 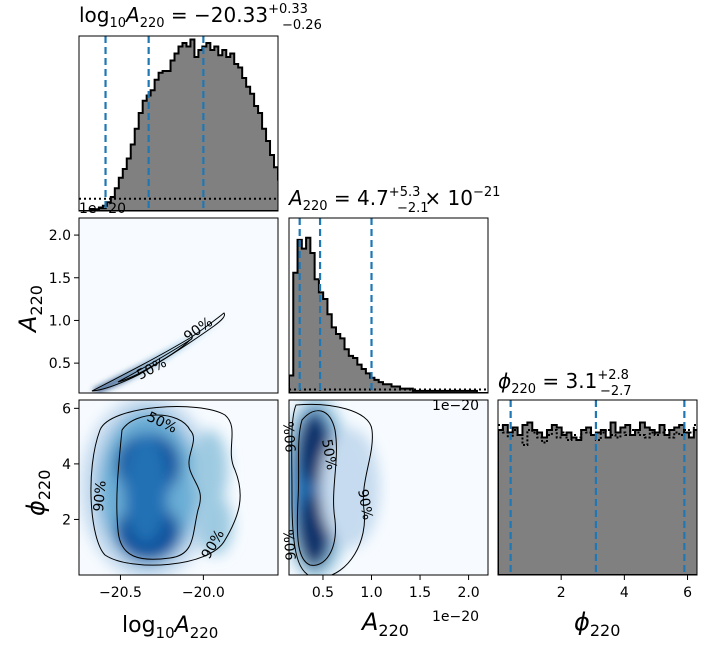 I want to click on hist-phi220-content, so click(x=597, y=487).